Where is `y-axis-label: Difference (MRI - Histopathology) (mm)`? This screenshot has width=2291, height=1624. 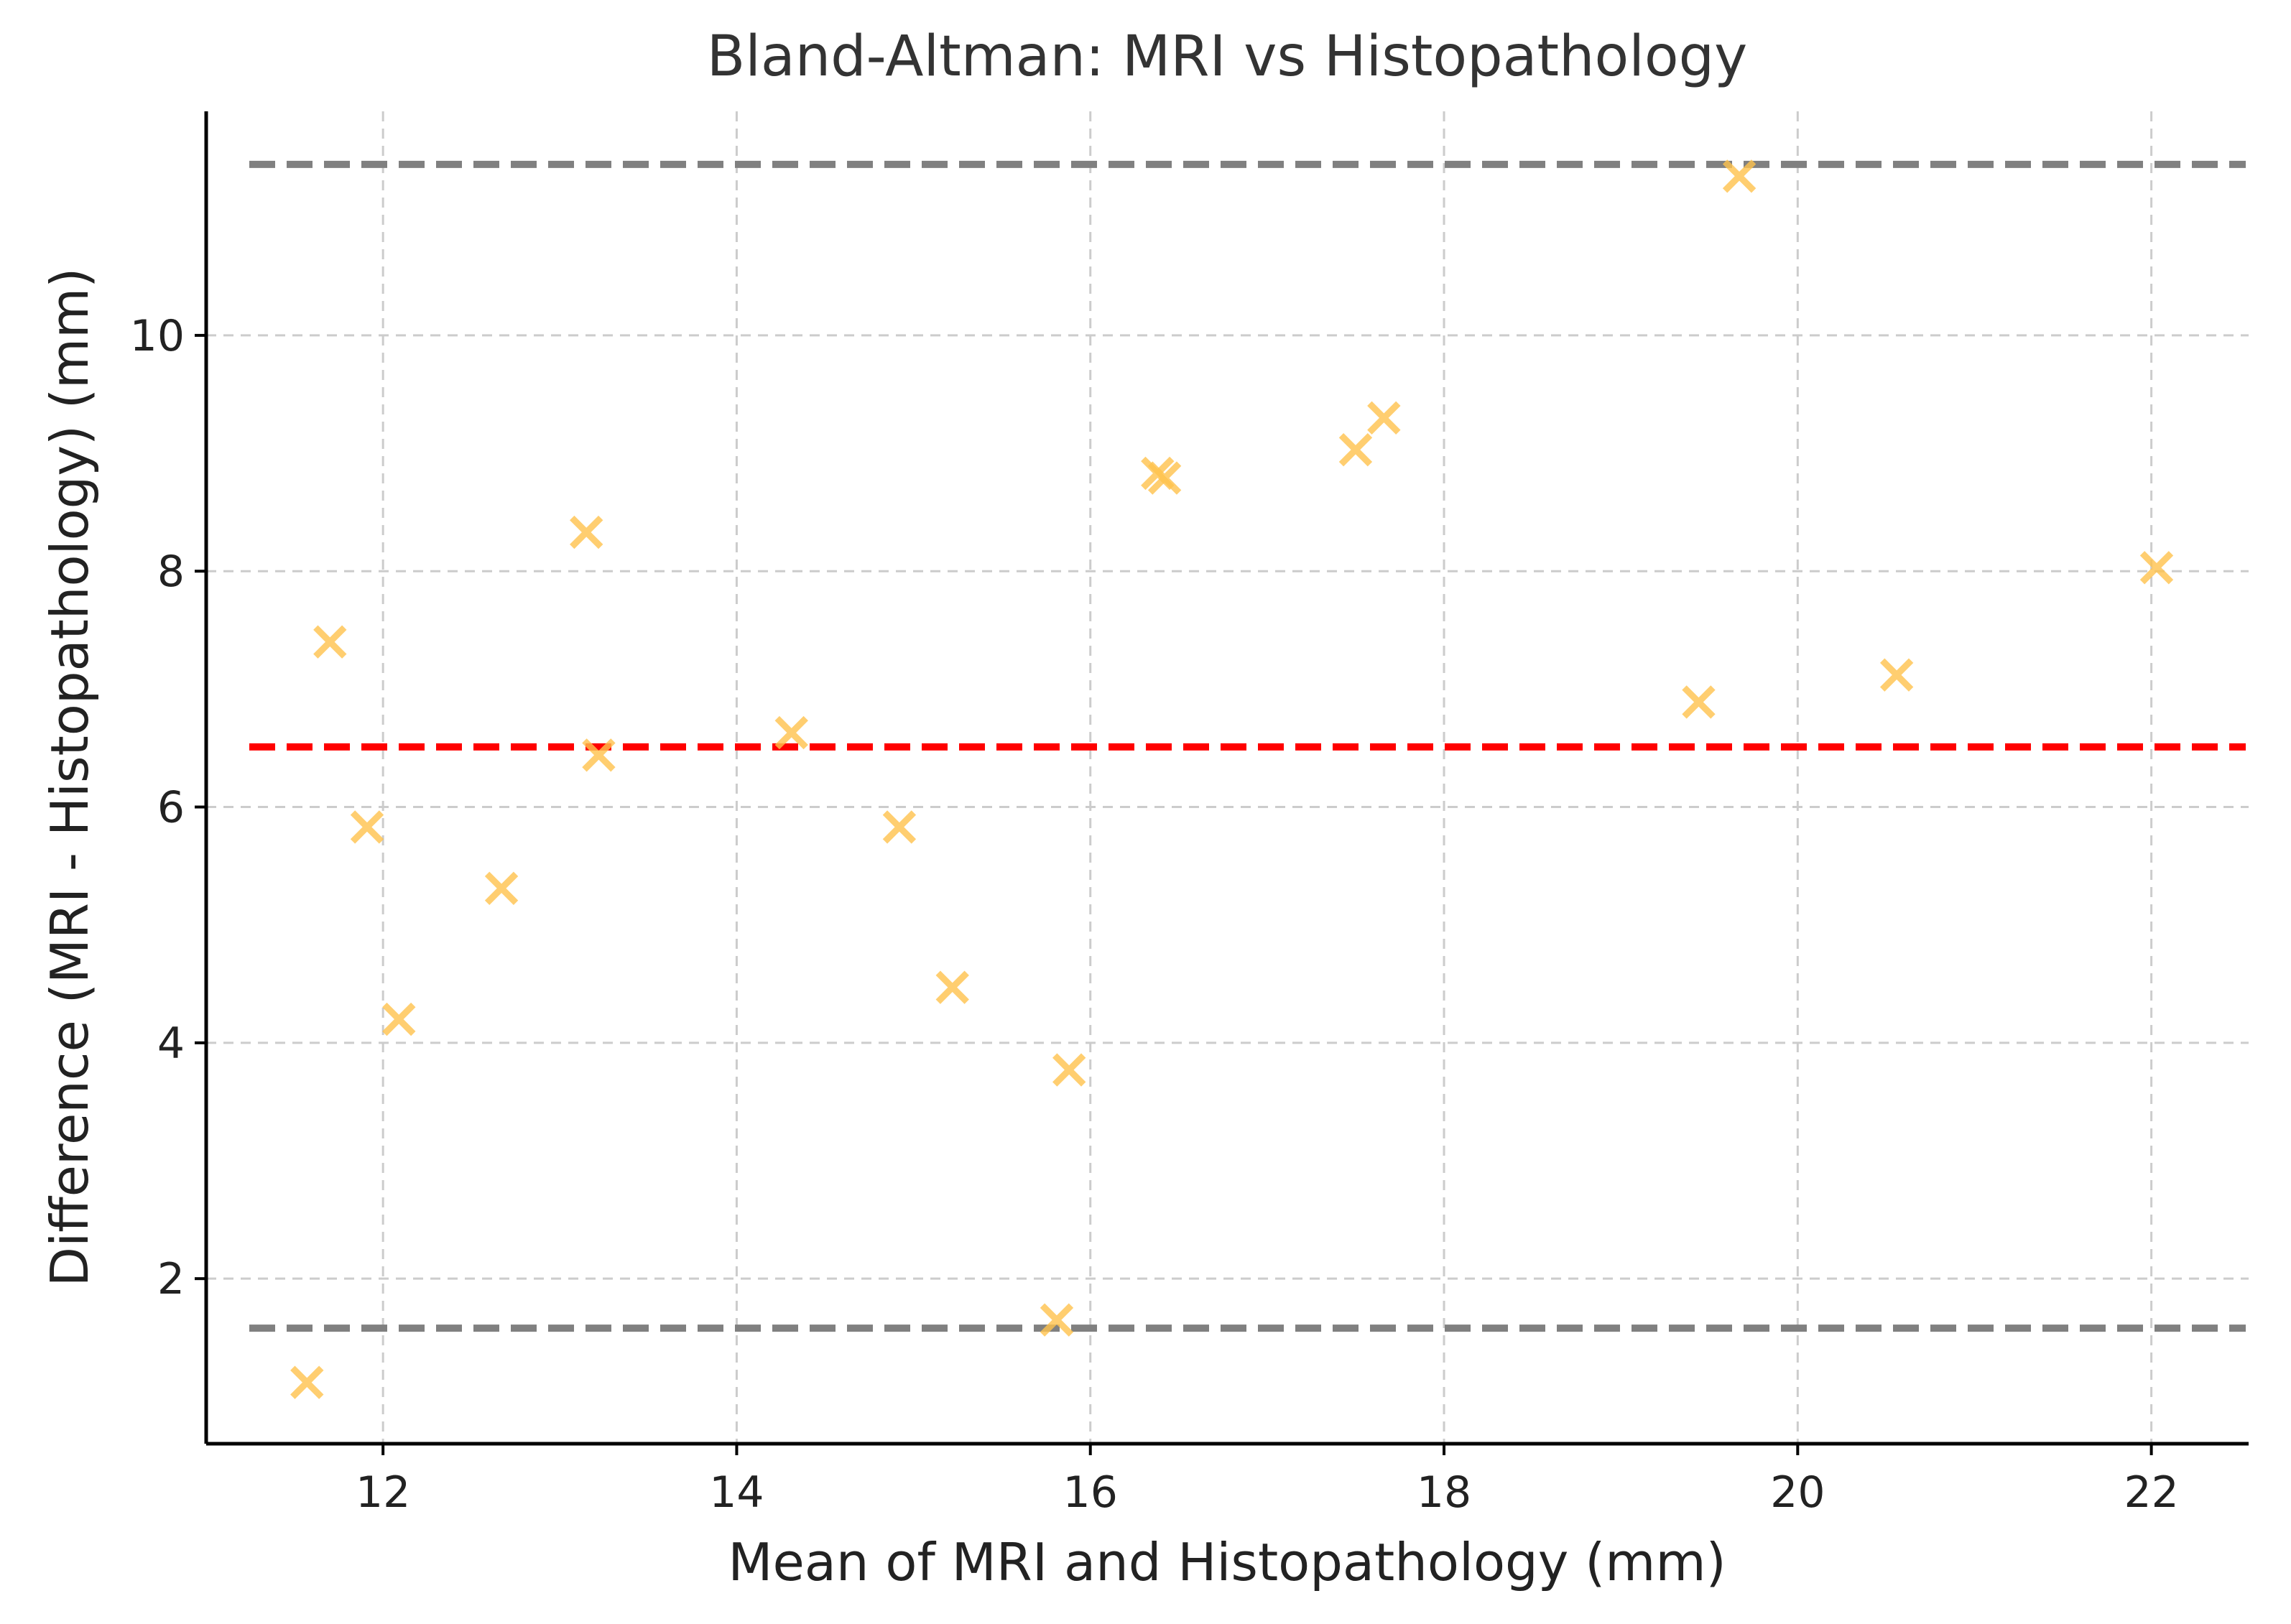
y-axis-label: Difference (MRI - Histopathology) (mm) is located at coordinates (70, 777).